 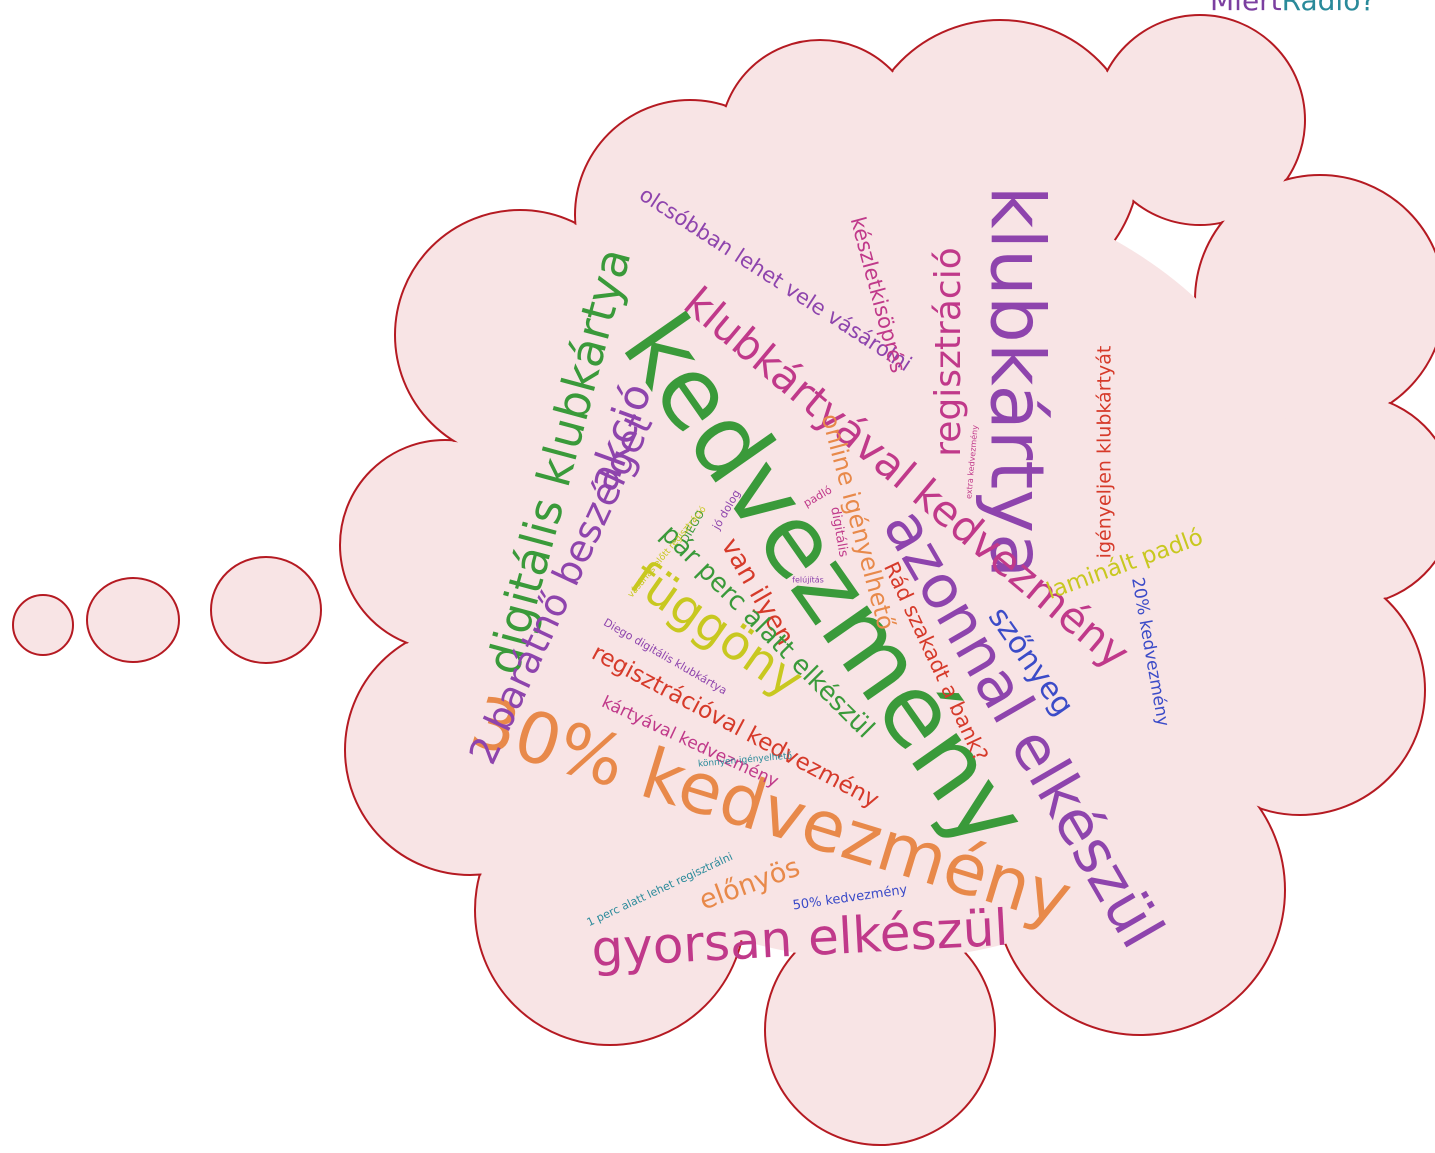 I want to click on word: klubkártya, so click(x=1016, y=382).